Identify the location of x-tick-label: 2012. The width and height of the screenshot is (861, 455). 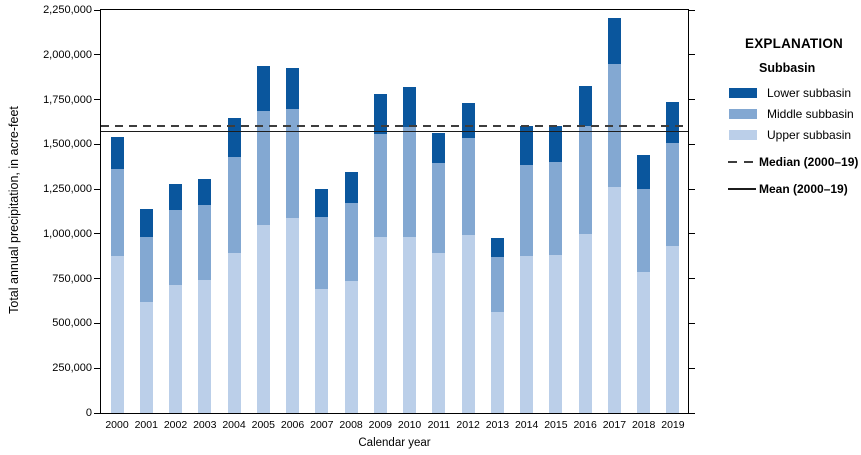
(468, 425).